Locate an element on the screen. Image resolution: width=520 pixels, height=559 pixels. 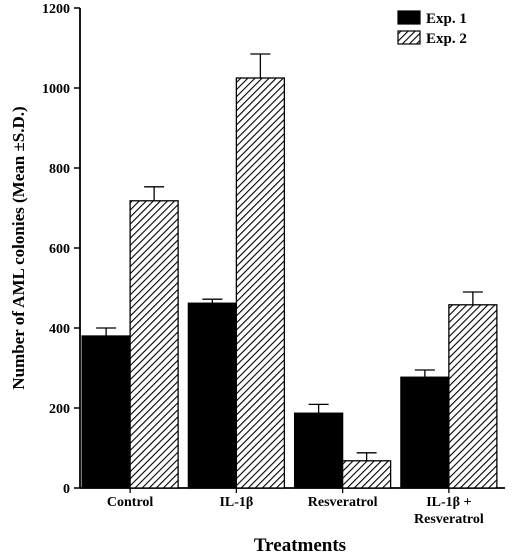
y-tick-label: 800 is located at coordinates (59, 169).